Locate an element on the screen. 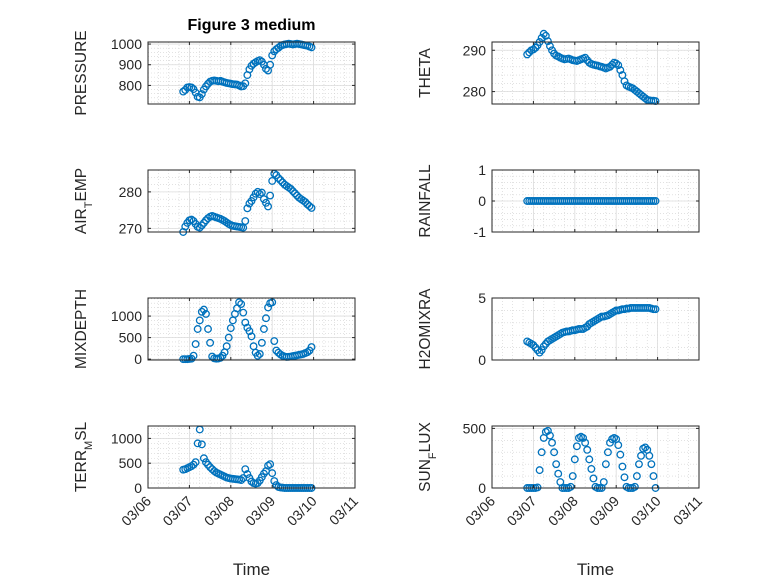  x-tick-label: 03/06 is located at coordinates (480, 511).